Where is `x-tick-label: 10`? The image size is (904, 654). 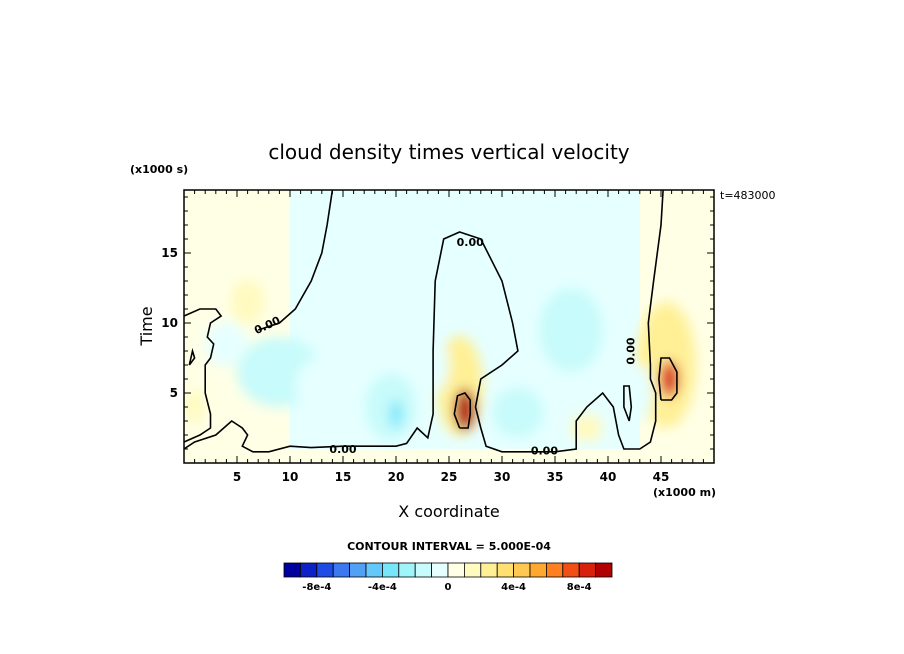
x-tick-label: 10 is located at coordinates (290, 477).